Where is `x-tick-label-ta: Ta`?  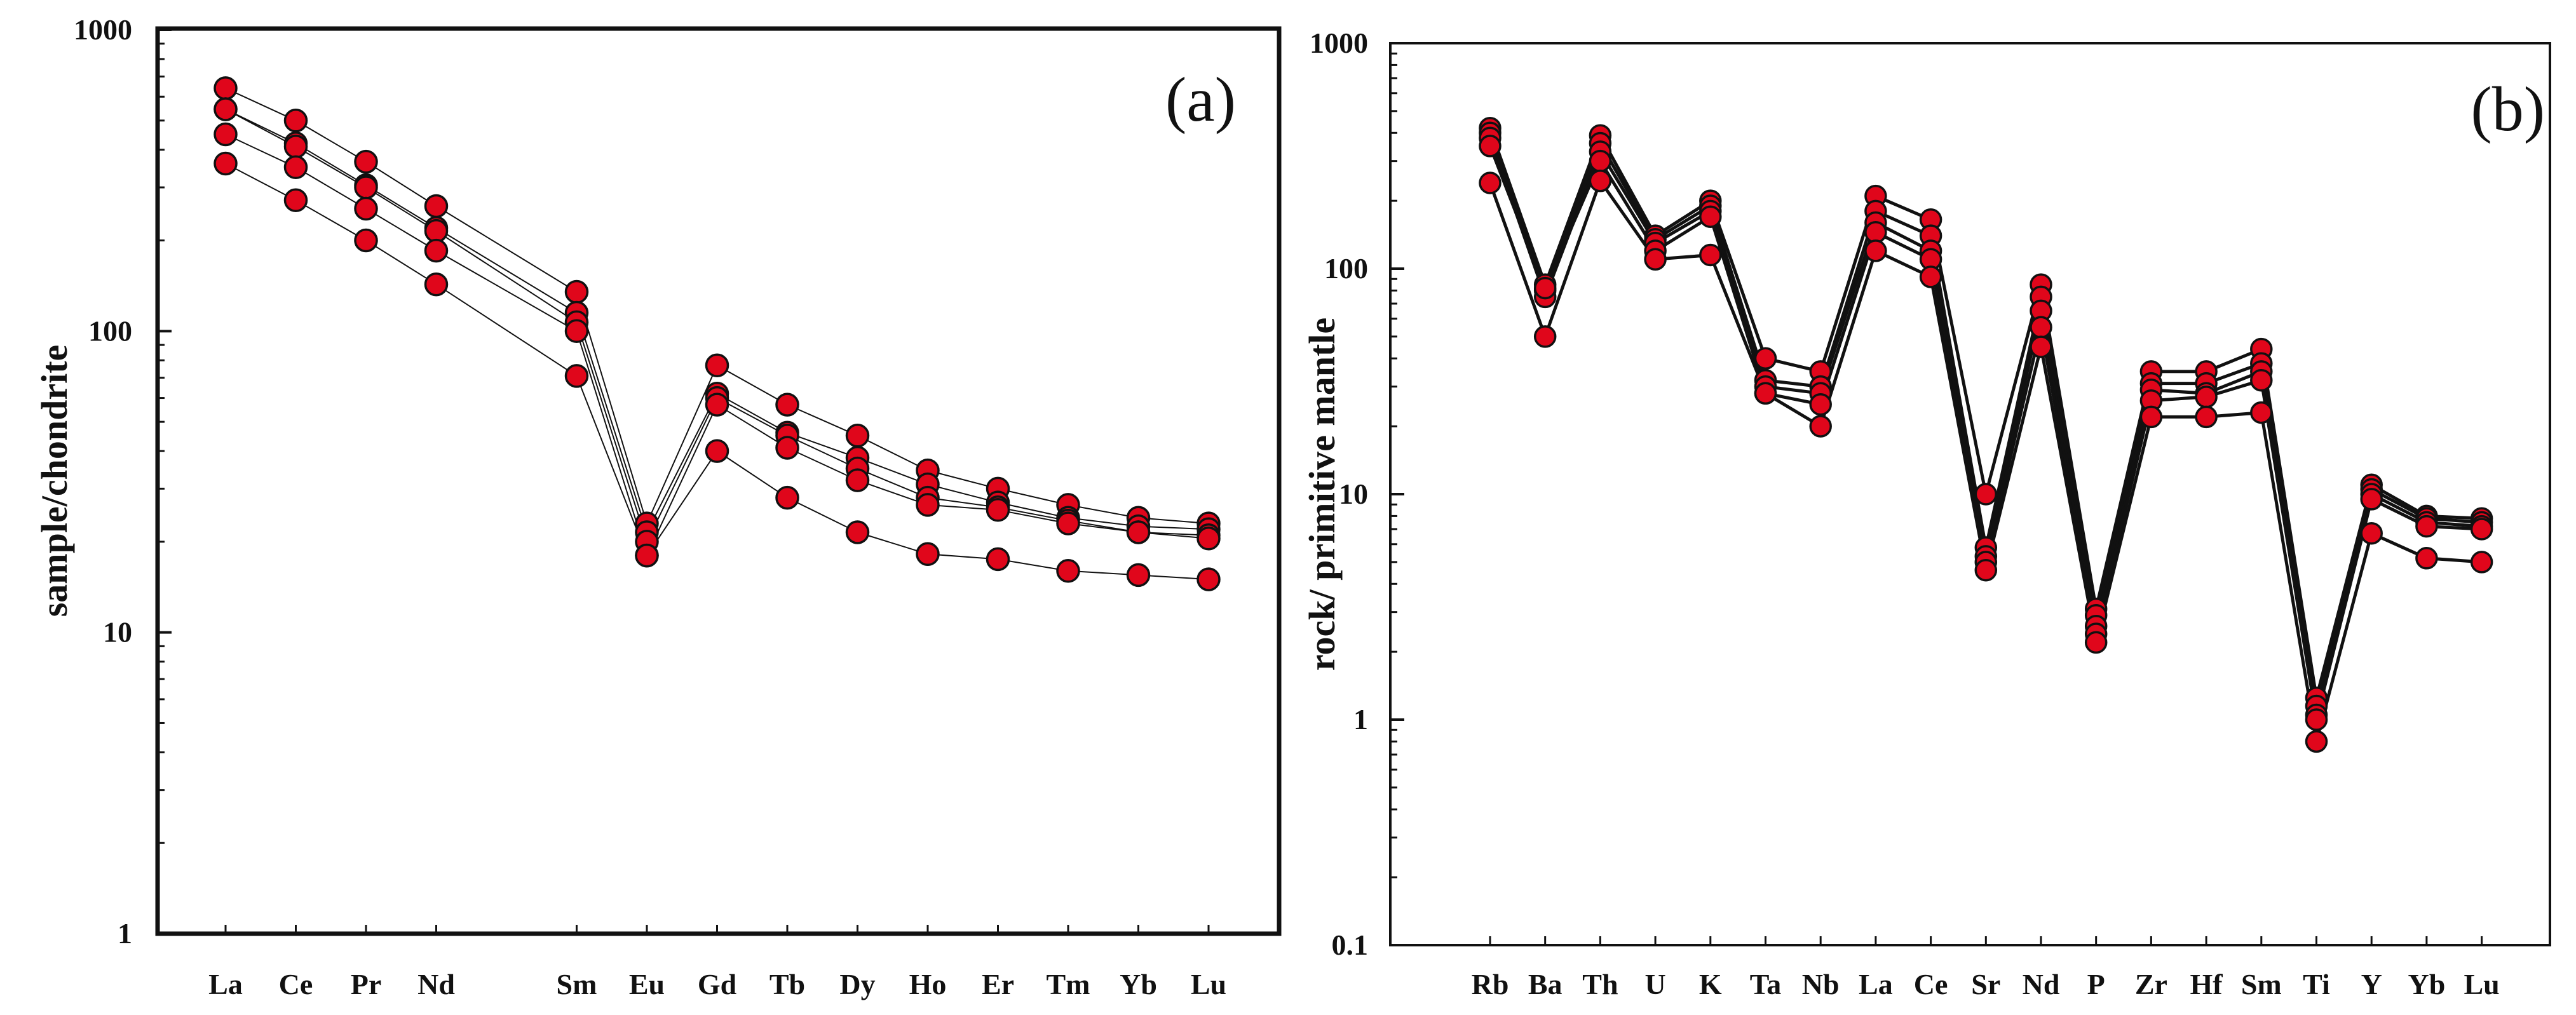 x-tick-label-ta: Ta is located at coordinates (1765, 984).